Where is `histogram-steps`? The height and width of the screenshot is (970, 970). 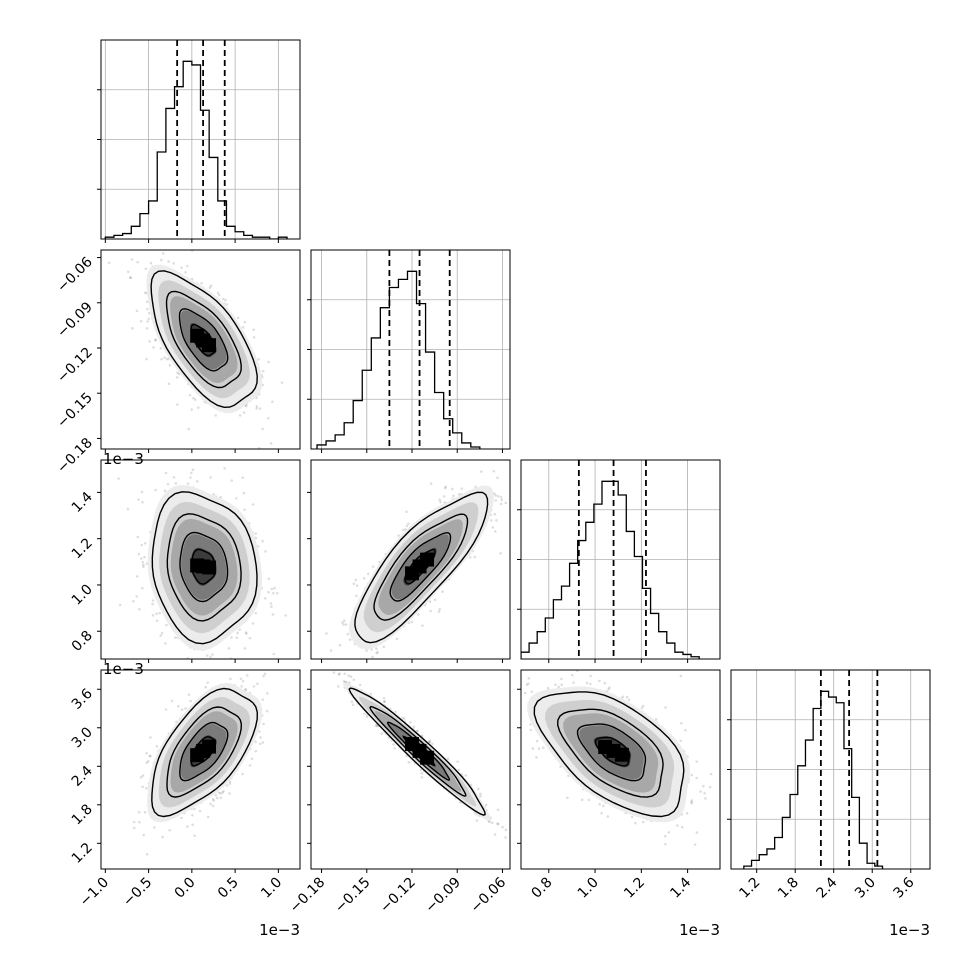
histogram-steps is located at coordinates (196, 149).